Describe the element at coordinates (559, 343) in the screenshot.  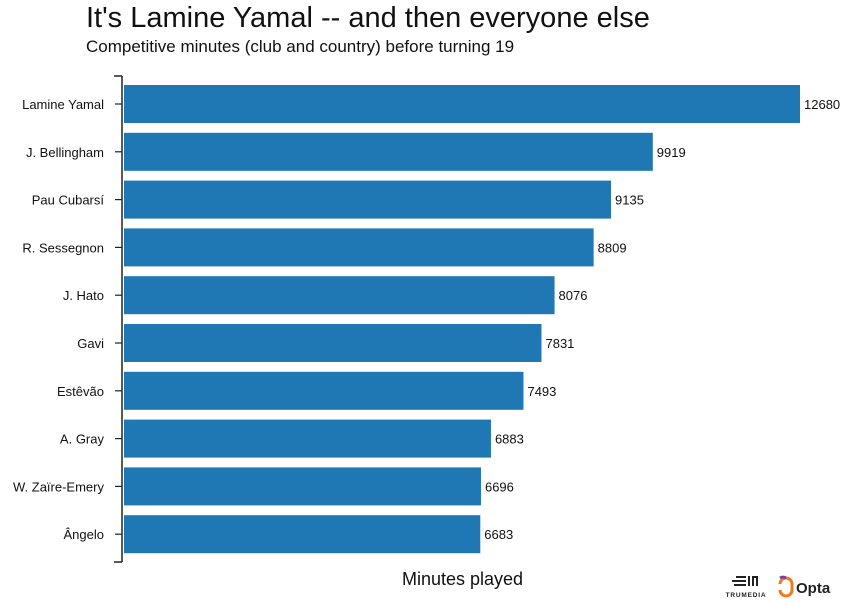
I see `bar-value-label: 7831` at that location.